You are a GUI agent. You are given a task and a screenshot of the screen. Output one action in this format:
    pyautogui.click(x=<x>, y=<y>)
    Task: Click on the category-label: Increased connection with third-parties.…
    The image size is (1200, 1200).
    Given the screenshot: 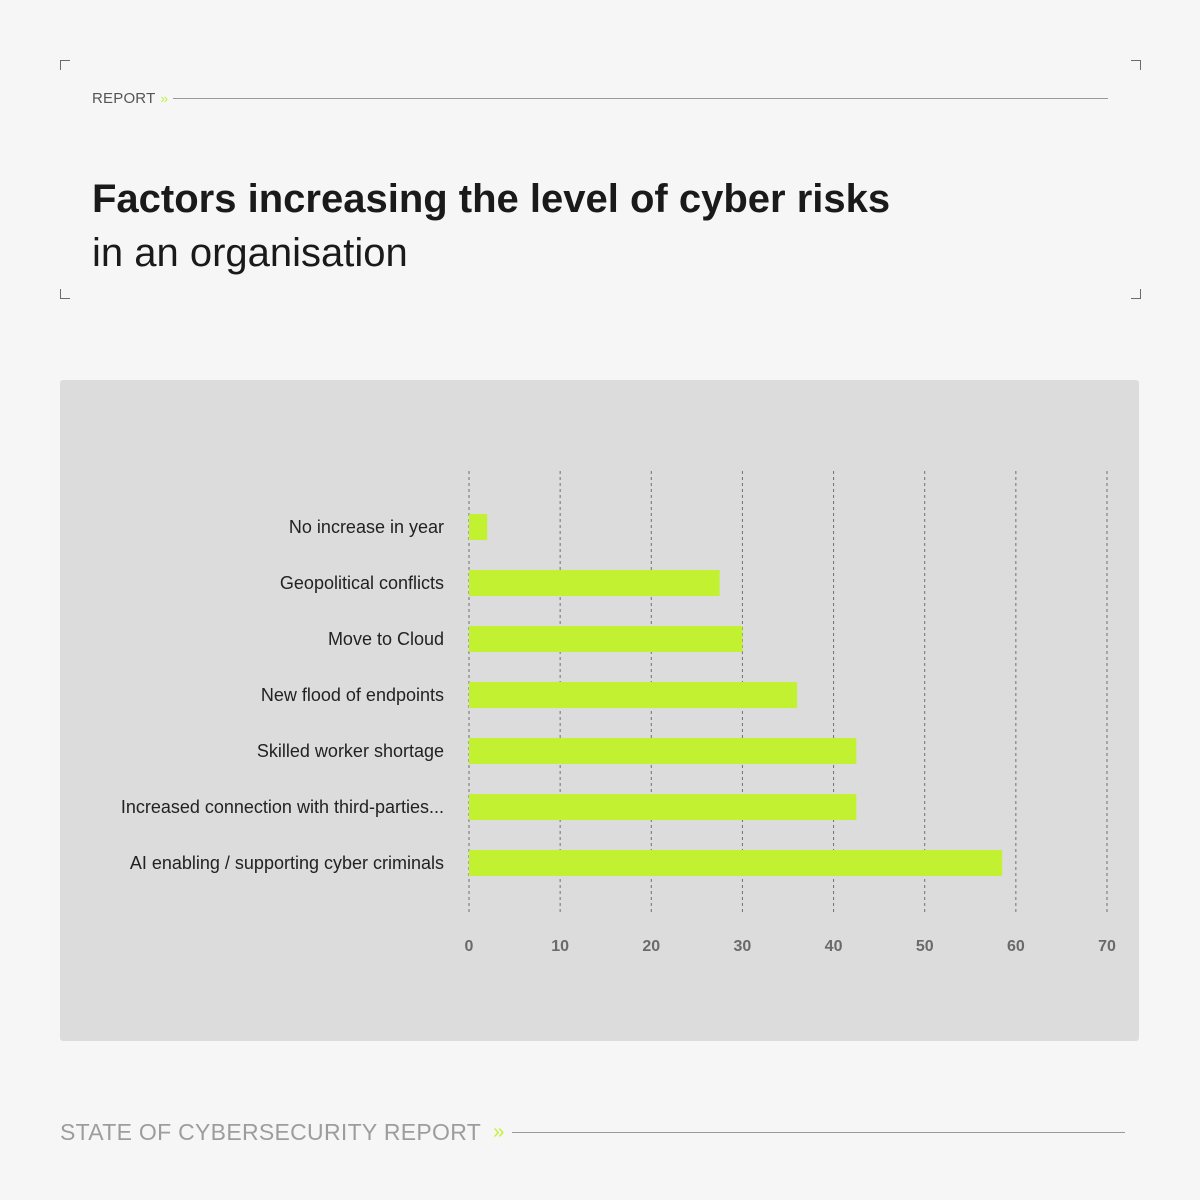 What is the action you would take?
    pyautogui.click(x=282, y=807)
    